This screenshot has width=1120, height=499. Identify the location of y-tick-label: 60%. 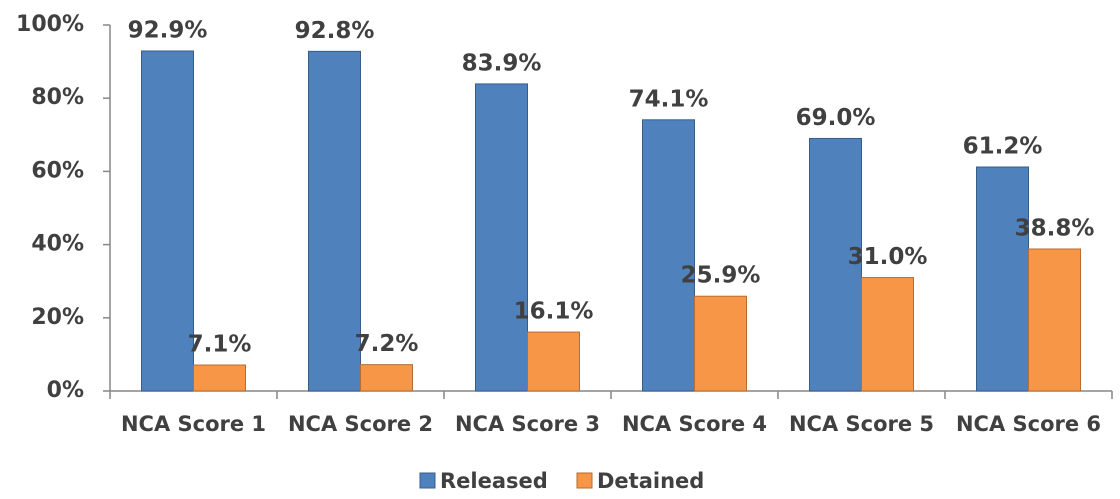
(57, 170).